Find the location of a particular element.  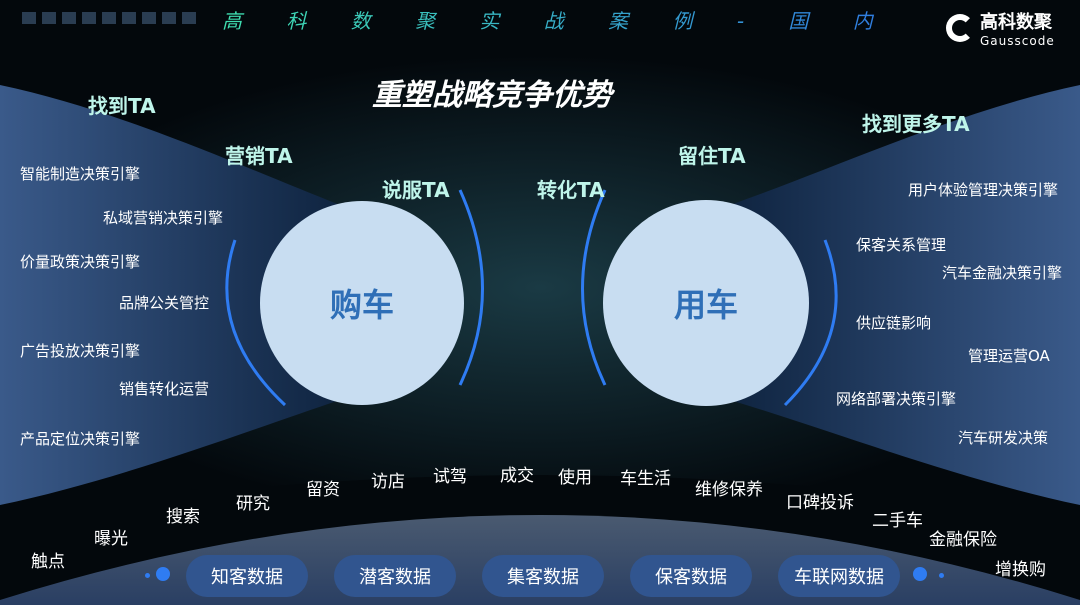

right-item: 汽车金融决策引擎 is located at coordinates (1002, 273).